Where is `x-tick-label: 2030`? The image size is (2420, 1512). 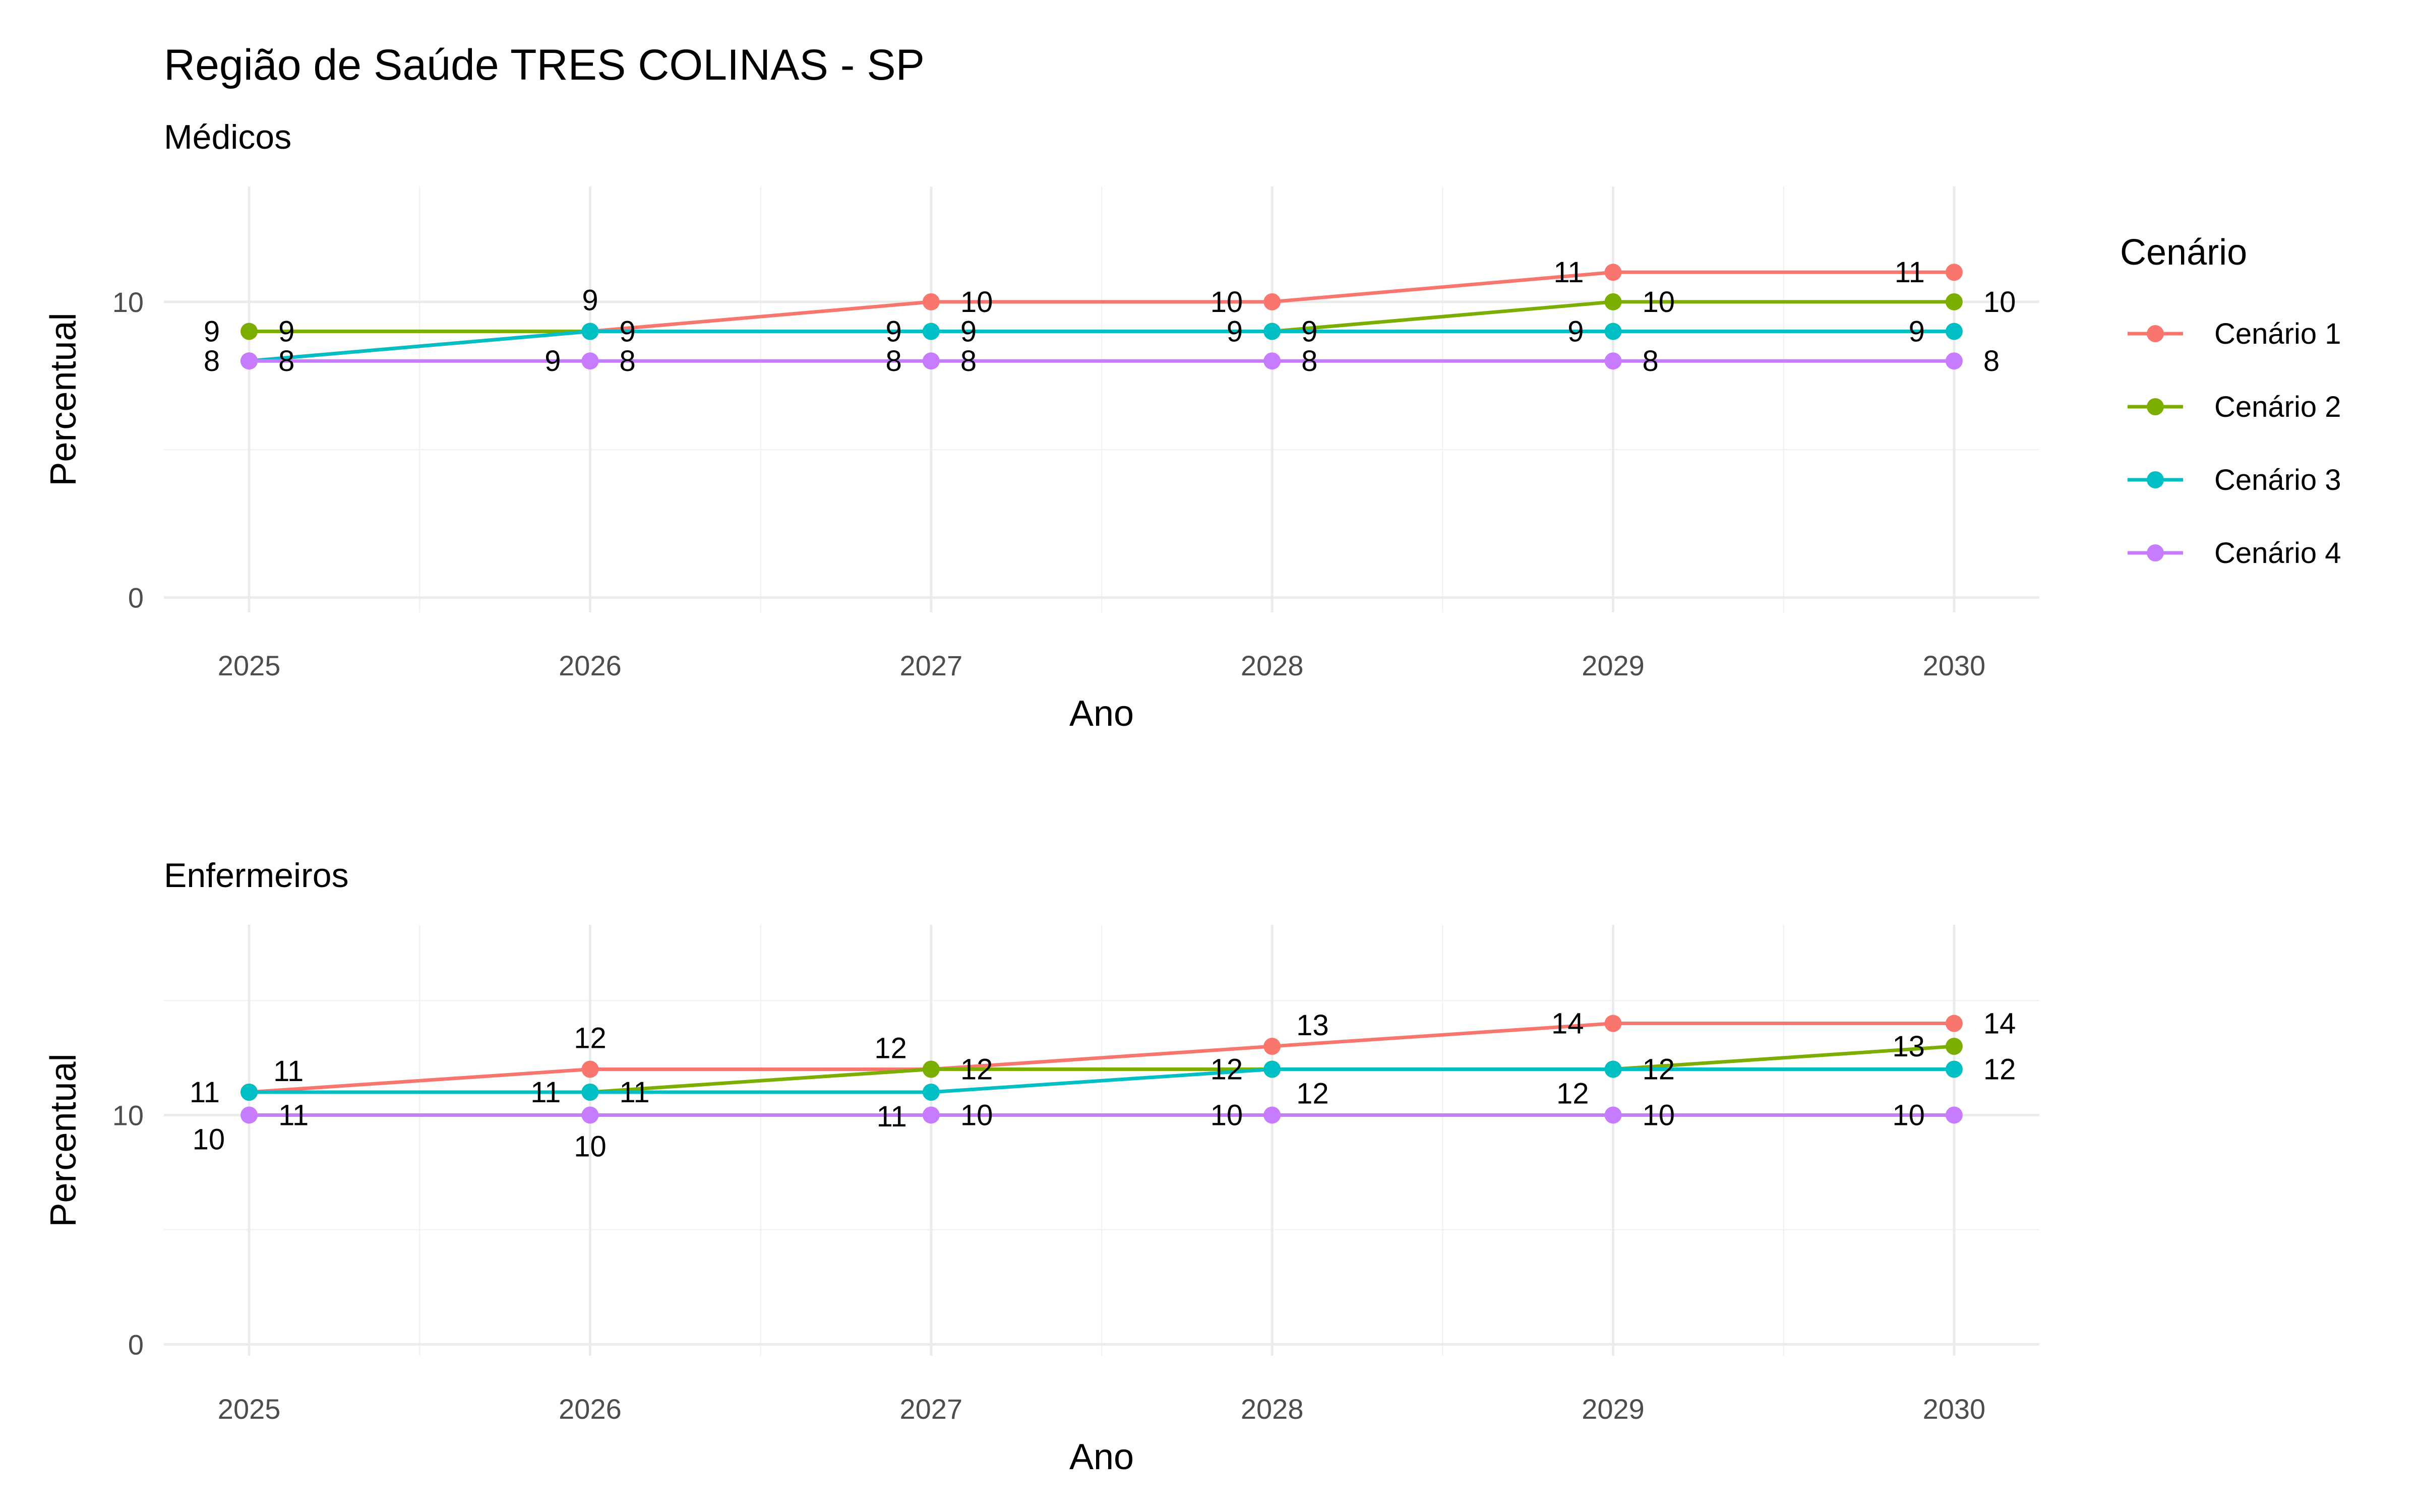 x-tick-label: 2030 is located at coordinates (1954, 1409).